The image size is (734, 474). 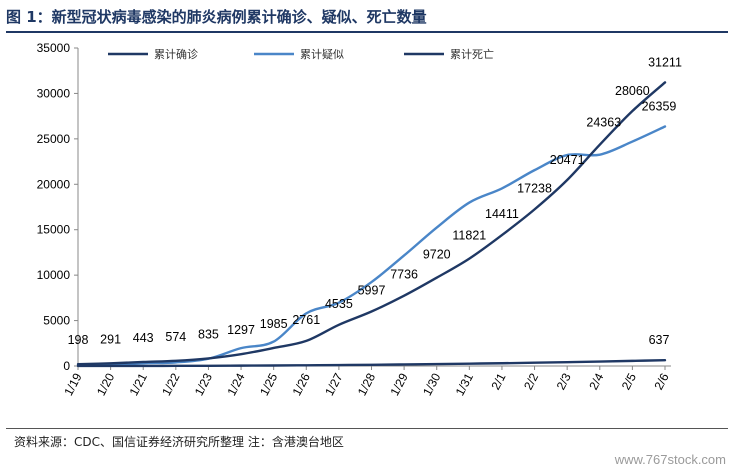 I want to click on x-tick-label: 1/24, so click(x=235, y=384).